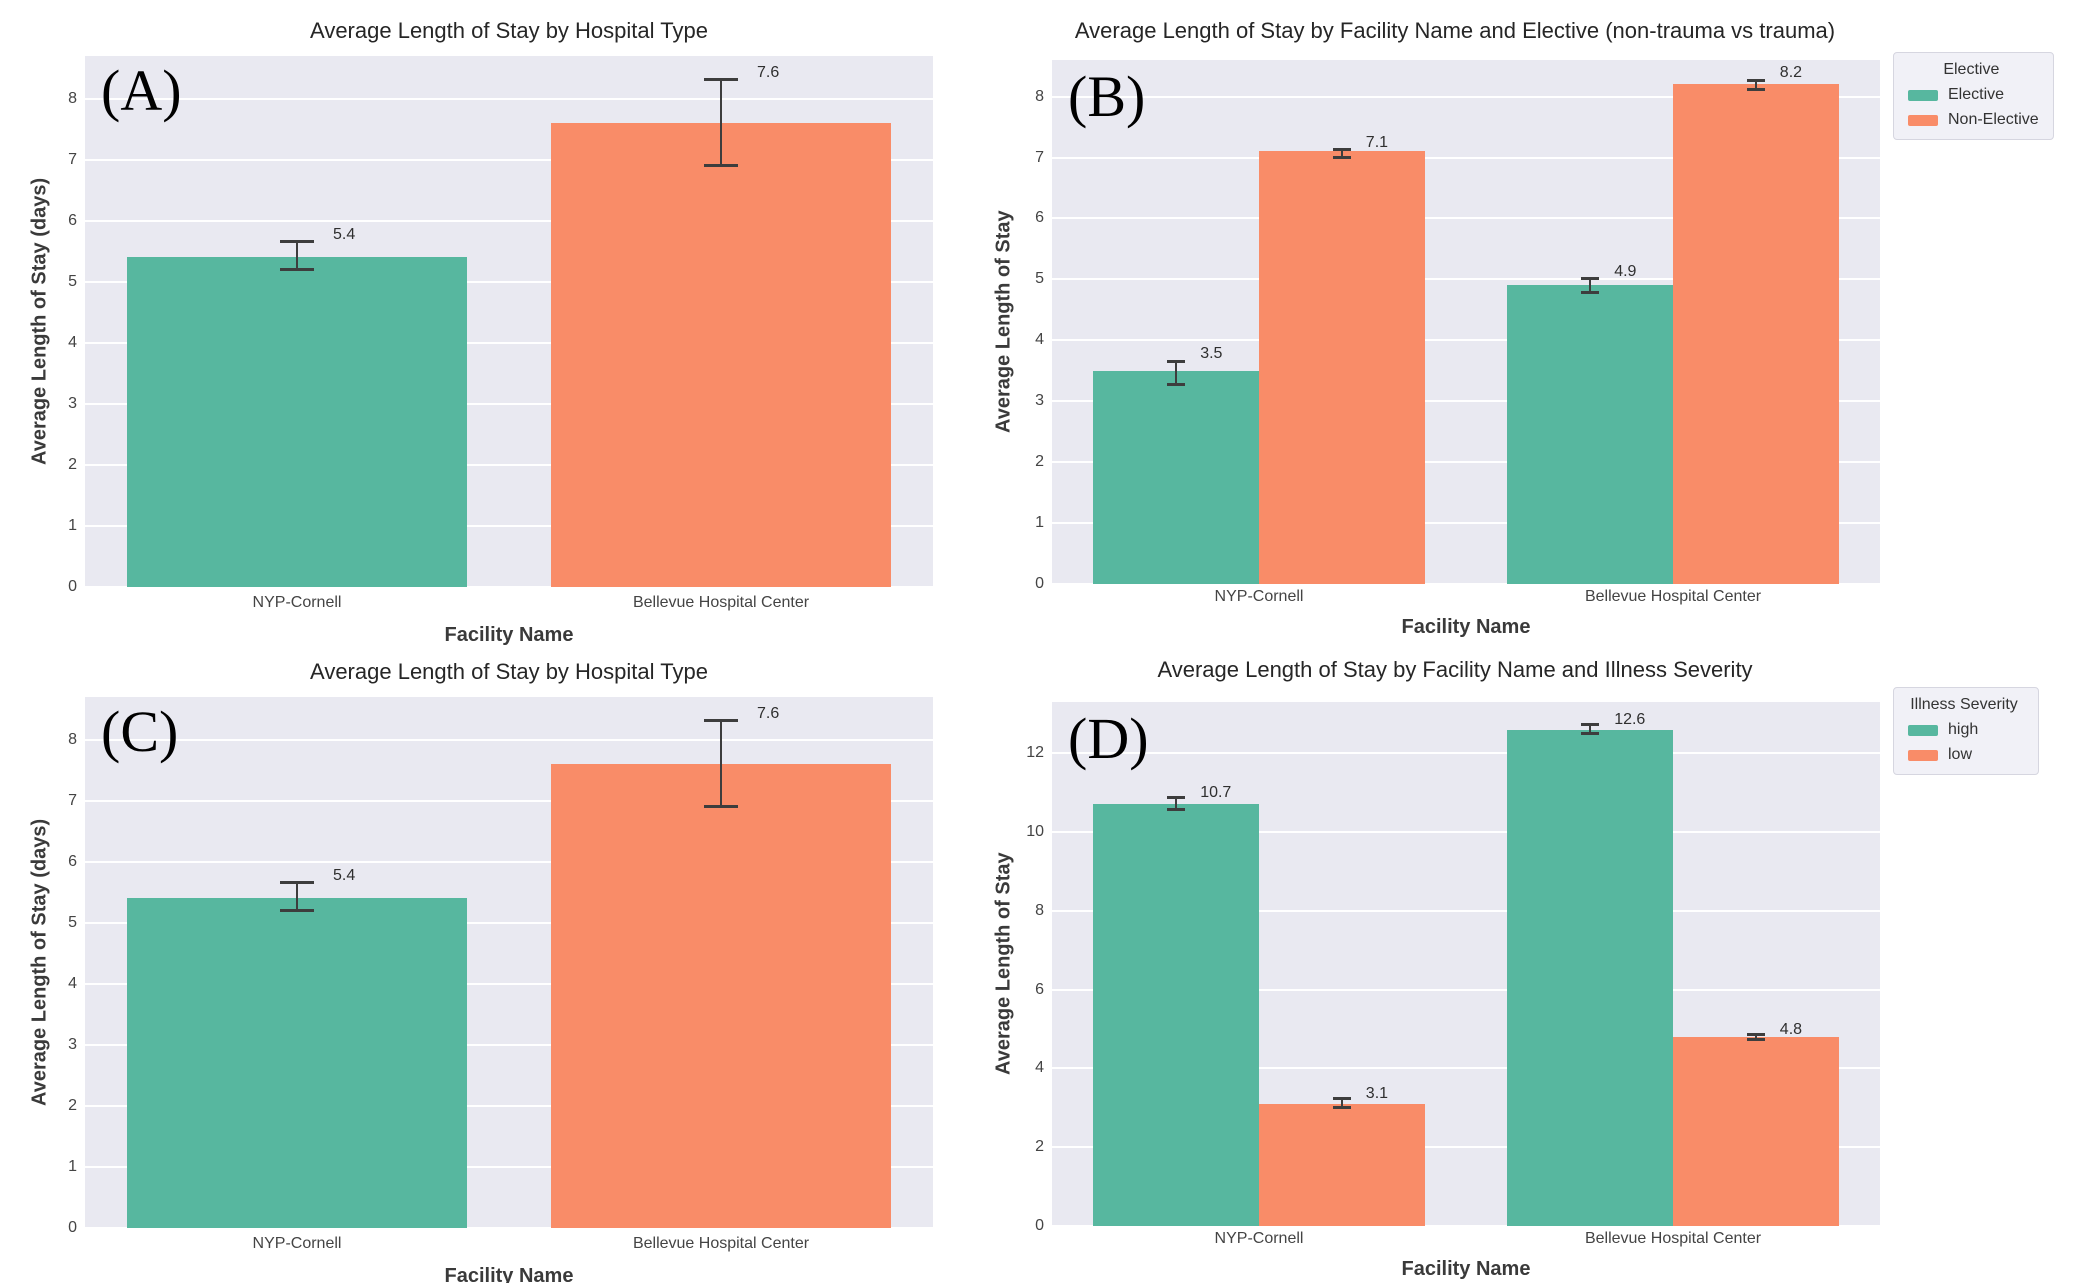 The width and height of the screenshot is (2083, 1283). I want to click on y-tick-label: 12, so click(1035, 753).